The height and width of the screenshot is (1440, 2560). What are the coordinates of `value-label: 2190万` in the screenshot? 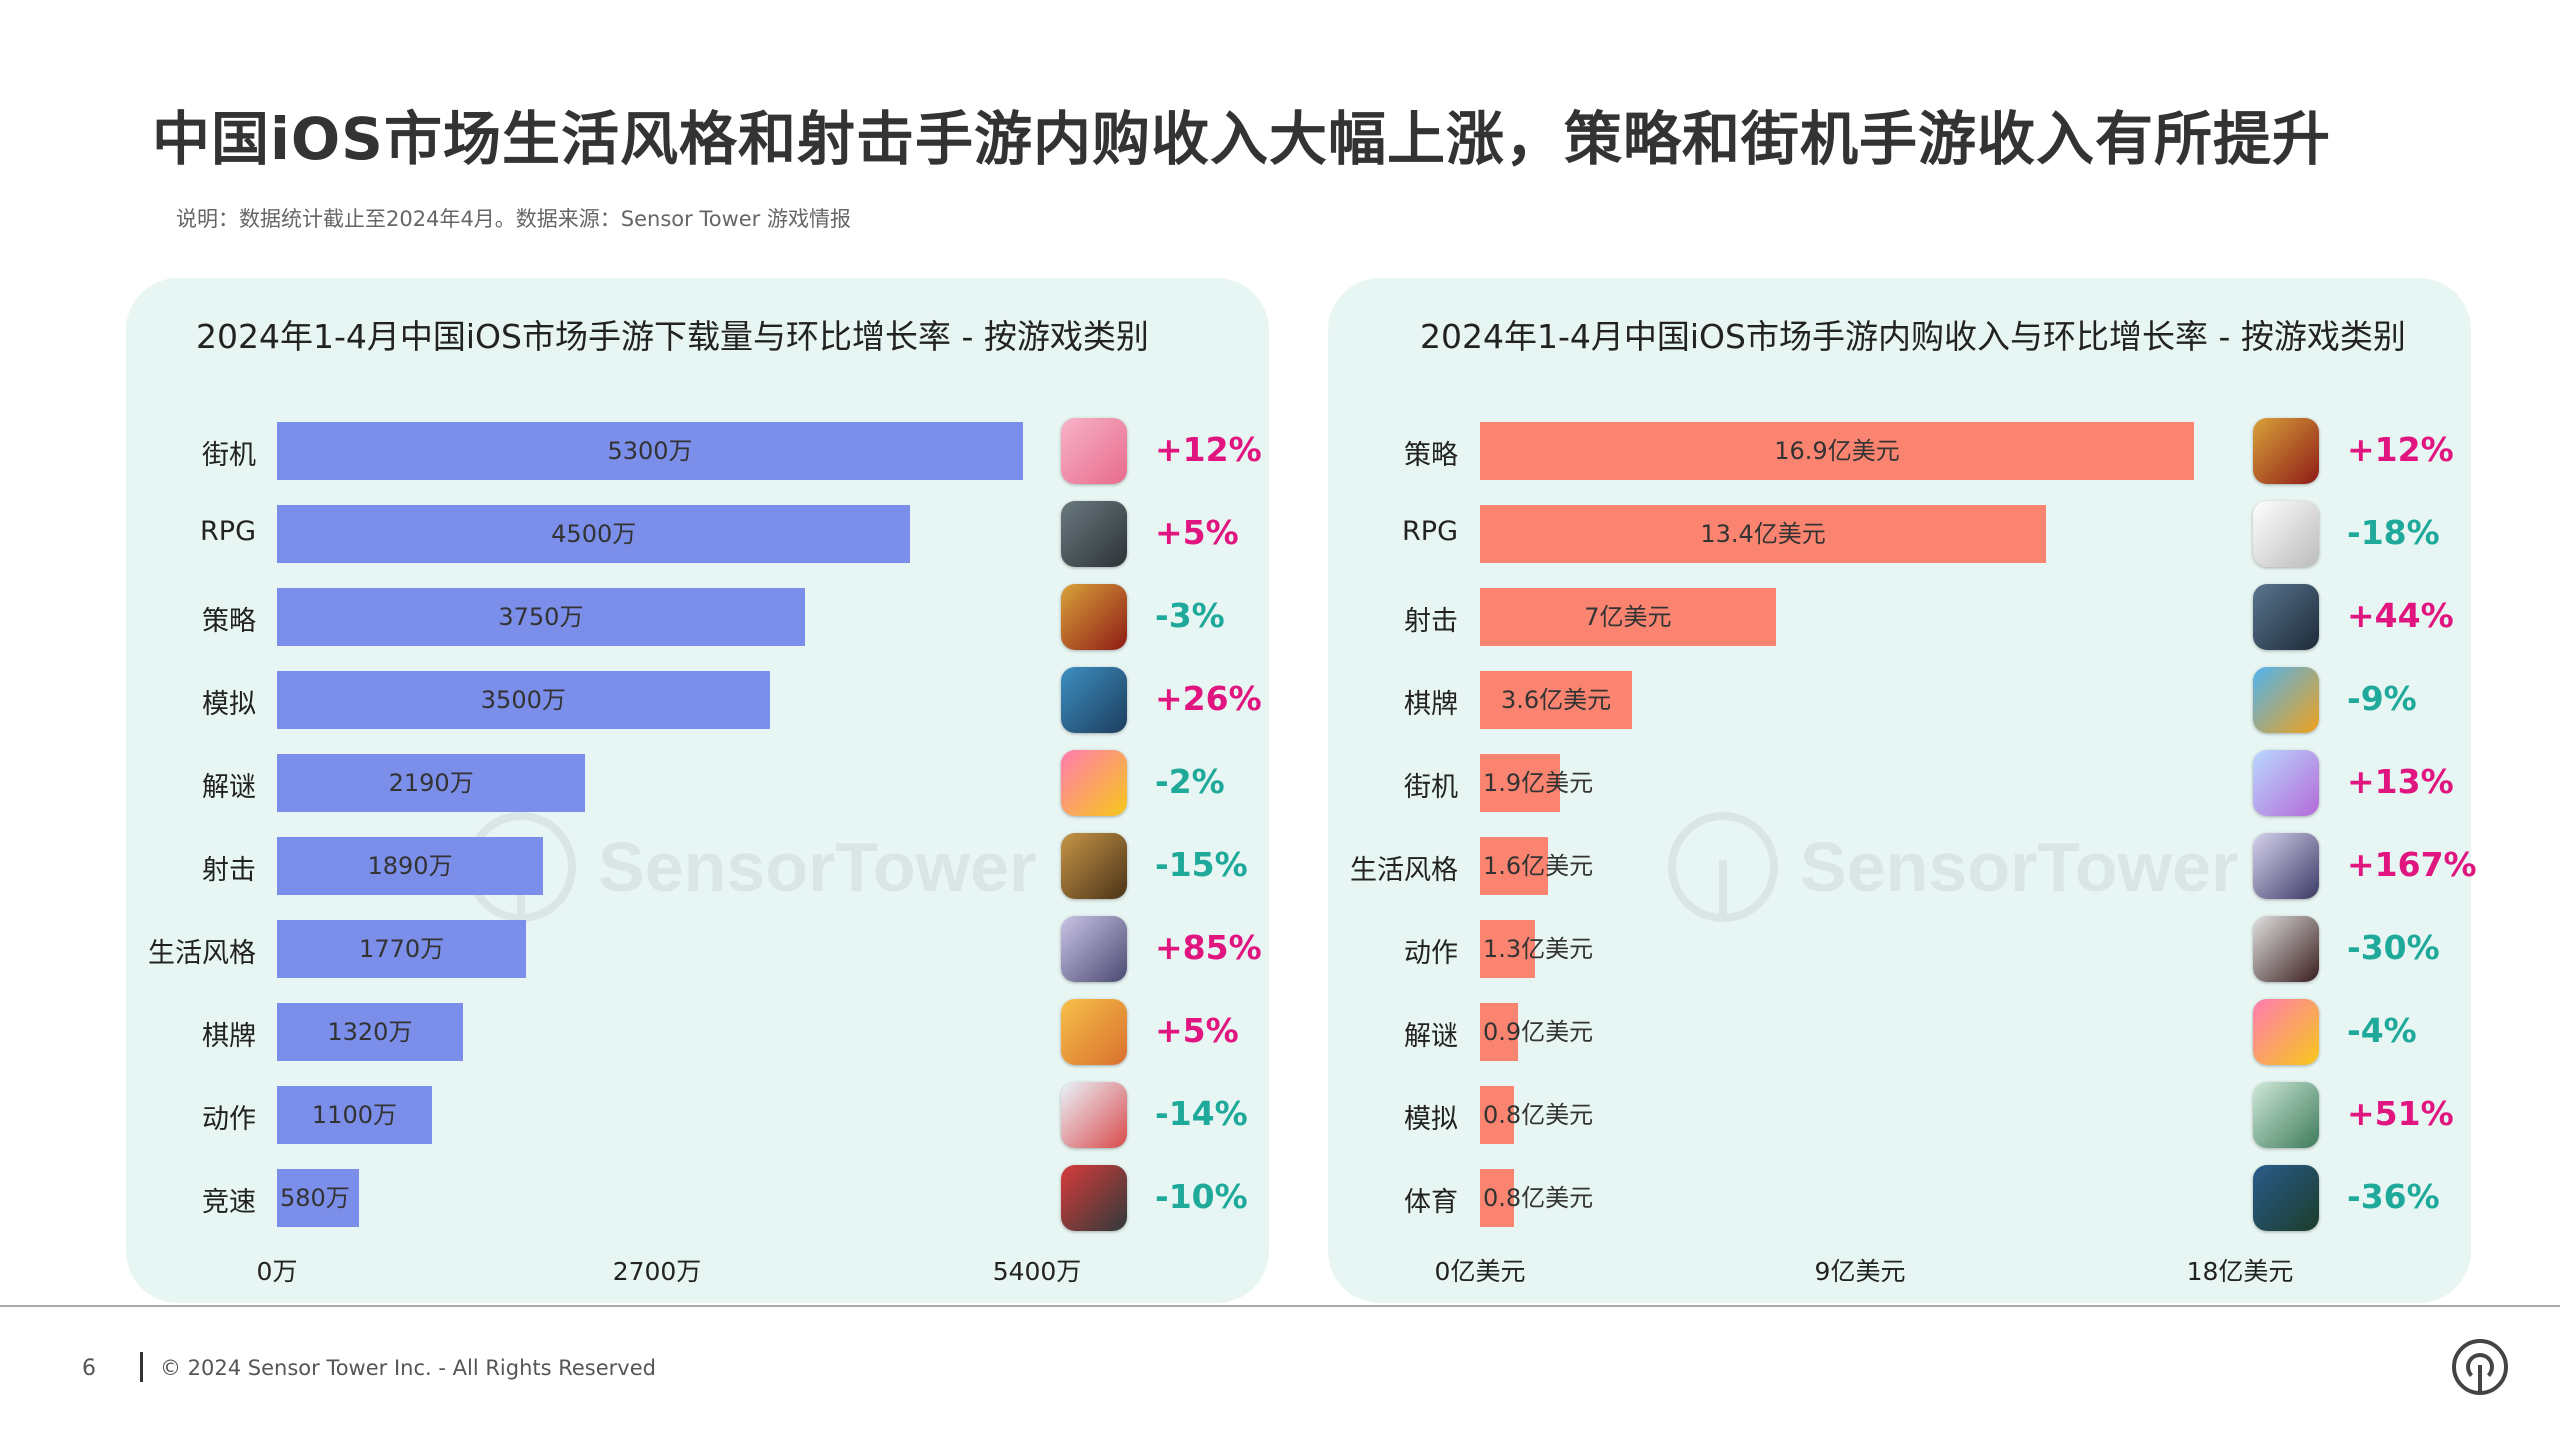 It's located at (431, 783).